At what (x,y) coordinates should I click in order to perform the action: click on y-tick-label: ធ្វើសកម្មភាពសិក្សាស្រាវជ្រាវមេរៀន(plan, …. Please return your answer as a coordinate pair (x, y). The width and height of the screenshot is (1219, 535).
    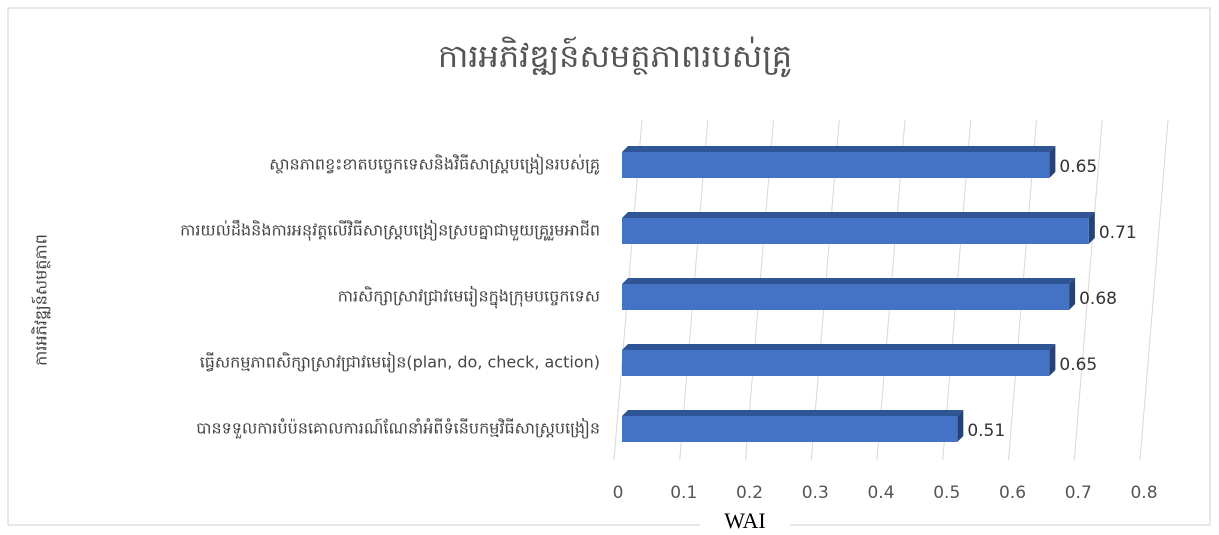
    Looking at the image, I should click on (400, 363).